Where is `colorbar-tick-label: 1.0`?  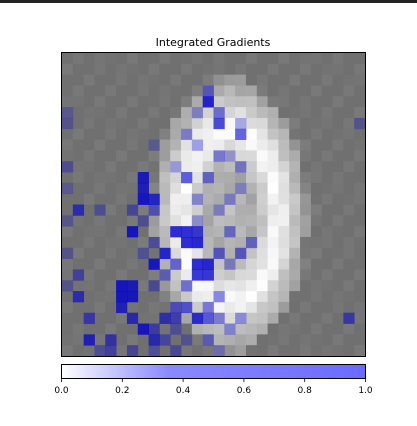
colorbar-tick-label: 1.0 is located at coordinates (365, 391).